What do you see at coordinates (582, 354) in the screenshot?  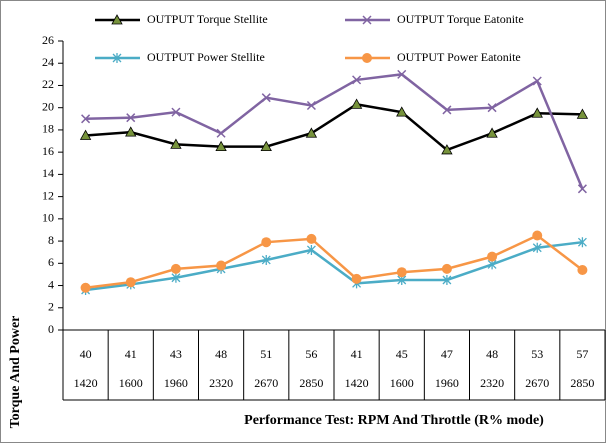 I see `x-tick-label: 57` at bounding box center [582, 354].